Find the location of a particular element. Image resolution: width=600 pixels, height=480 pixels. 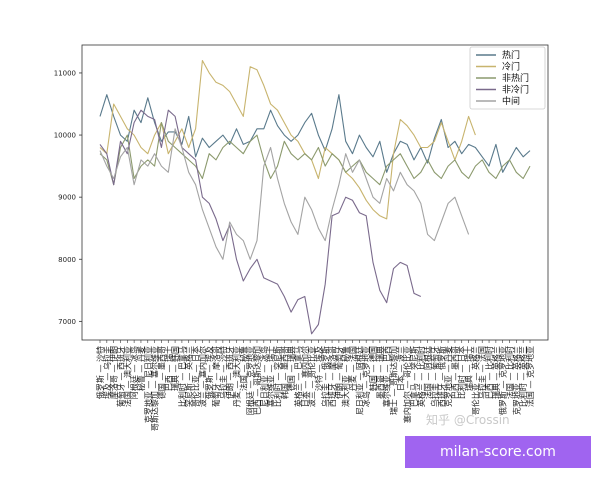

x-tick-label: 突尼斯 — 英格兰 is located at coordinates (189, 376).